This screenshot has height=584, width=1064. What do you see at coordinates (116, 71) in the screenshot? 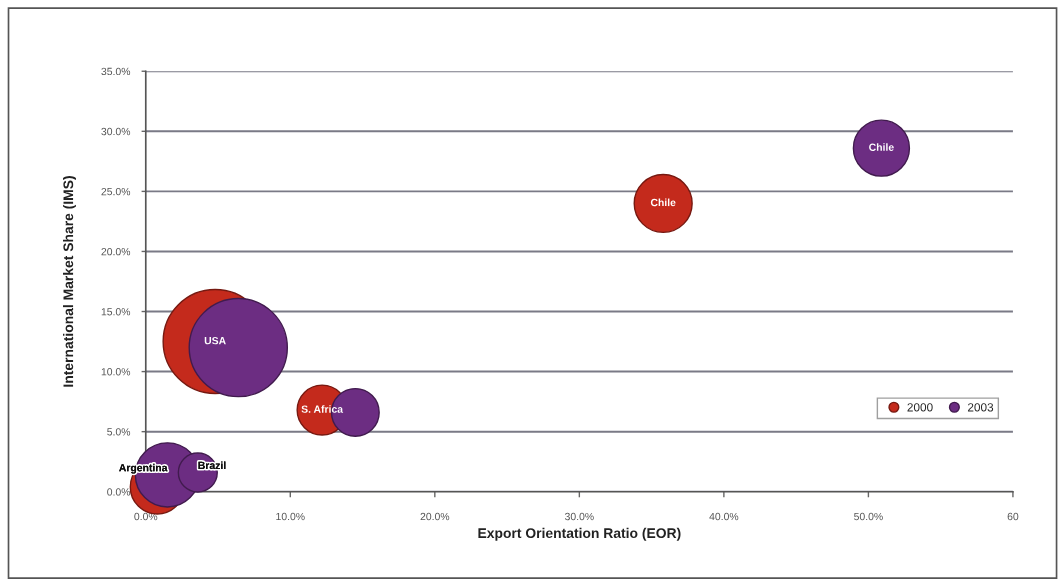
I see `y-tick-label: 35.0%` at bounding box center [116, 71].